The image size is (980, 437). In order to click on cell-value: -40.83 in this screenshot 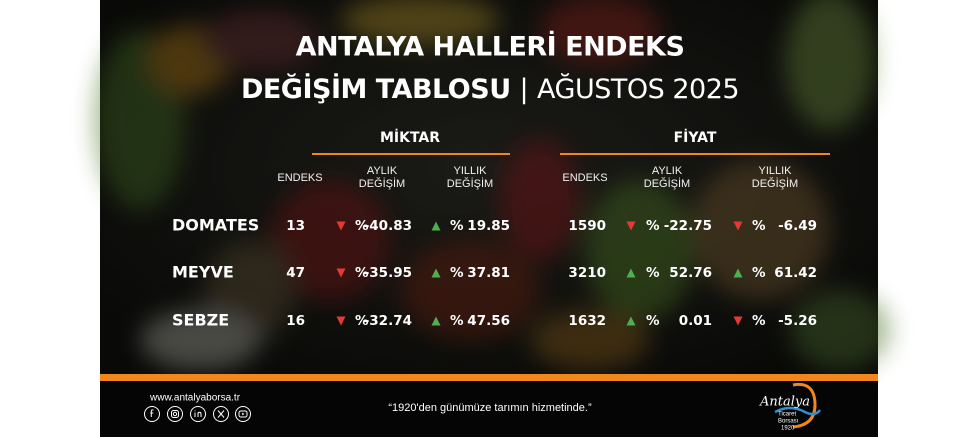, I will do `click(388, 226)`.